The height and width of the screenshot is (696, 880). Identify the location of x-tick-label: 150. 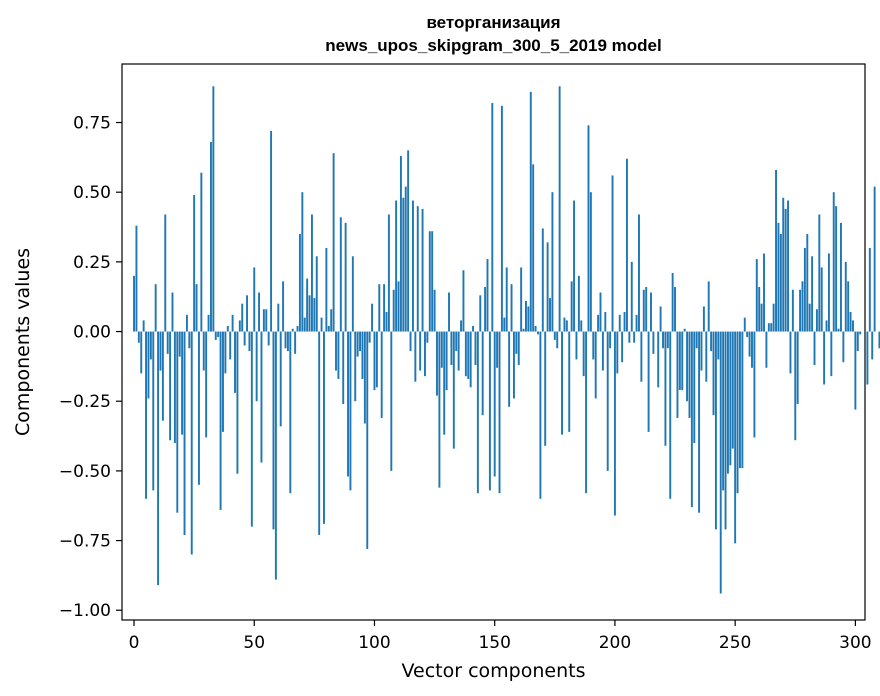
(494, 643).